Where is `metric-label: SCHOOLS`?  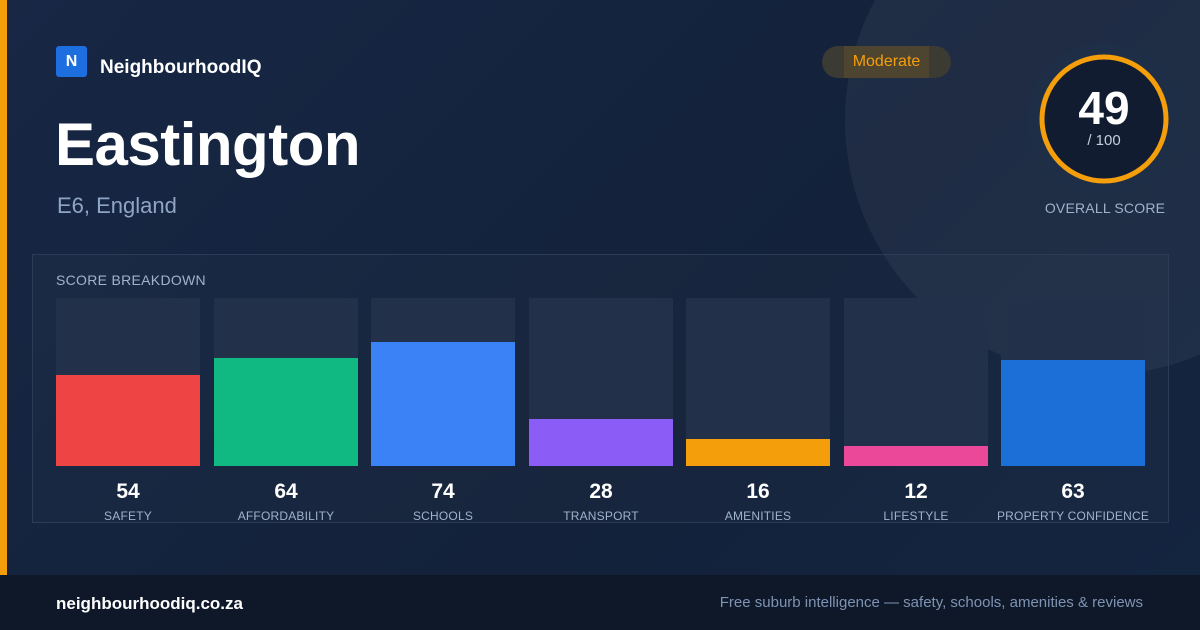 metric-label: SCHOOLS is located at coordinates (443, 516).